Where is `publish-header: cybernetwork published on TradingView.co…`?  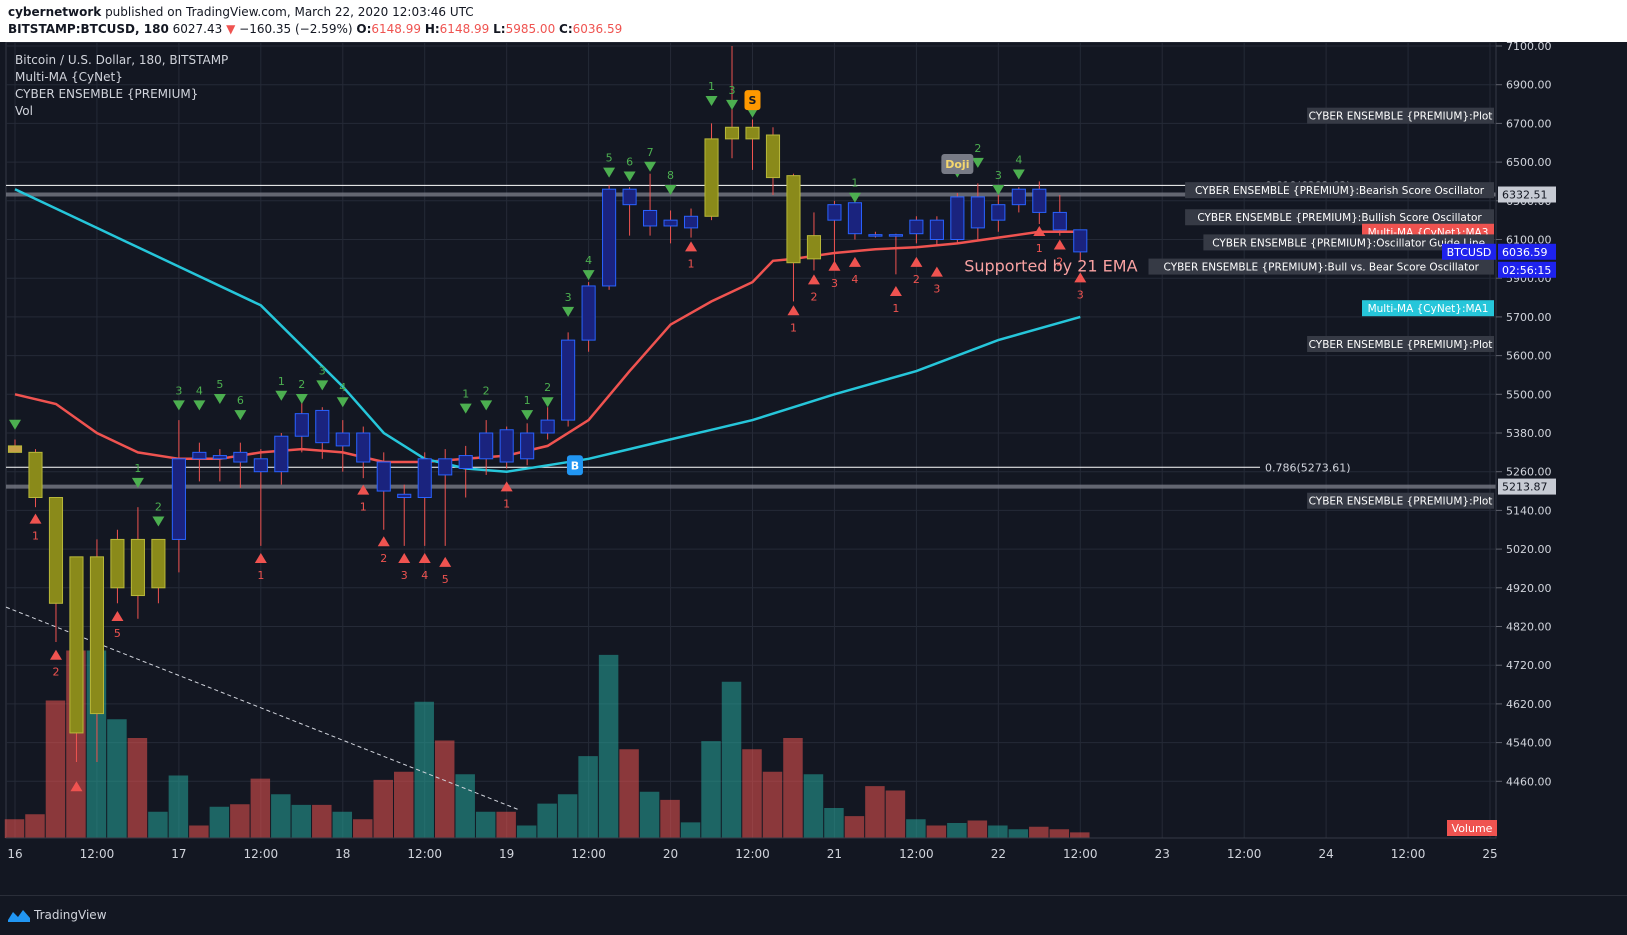
publish-header: cybernetwork published on TradingView.co… is located at coordinates (813, 21).